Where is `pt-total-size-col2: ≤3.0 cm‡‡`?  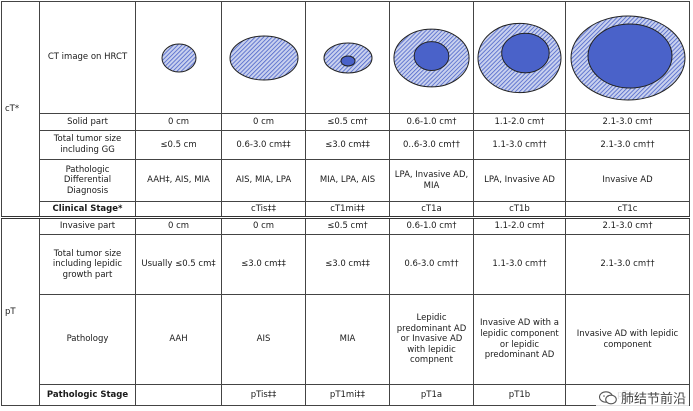 pt-total-size-col2: ≤3.0 cm‡‡ is located at coordinates (263, 264).